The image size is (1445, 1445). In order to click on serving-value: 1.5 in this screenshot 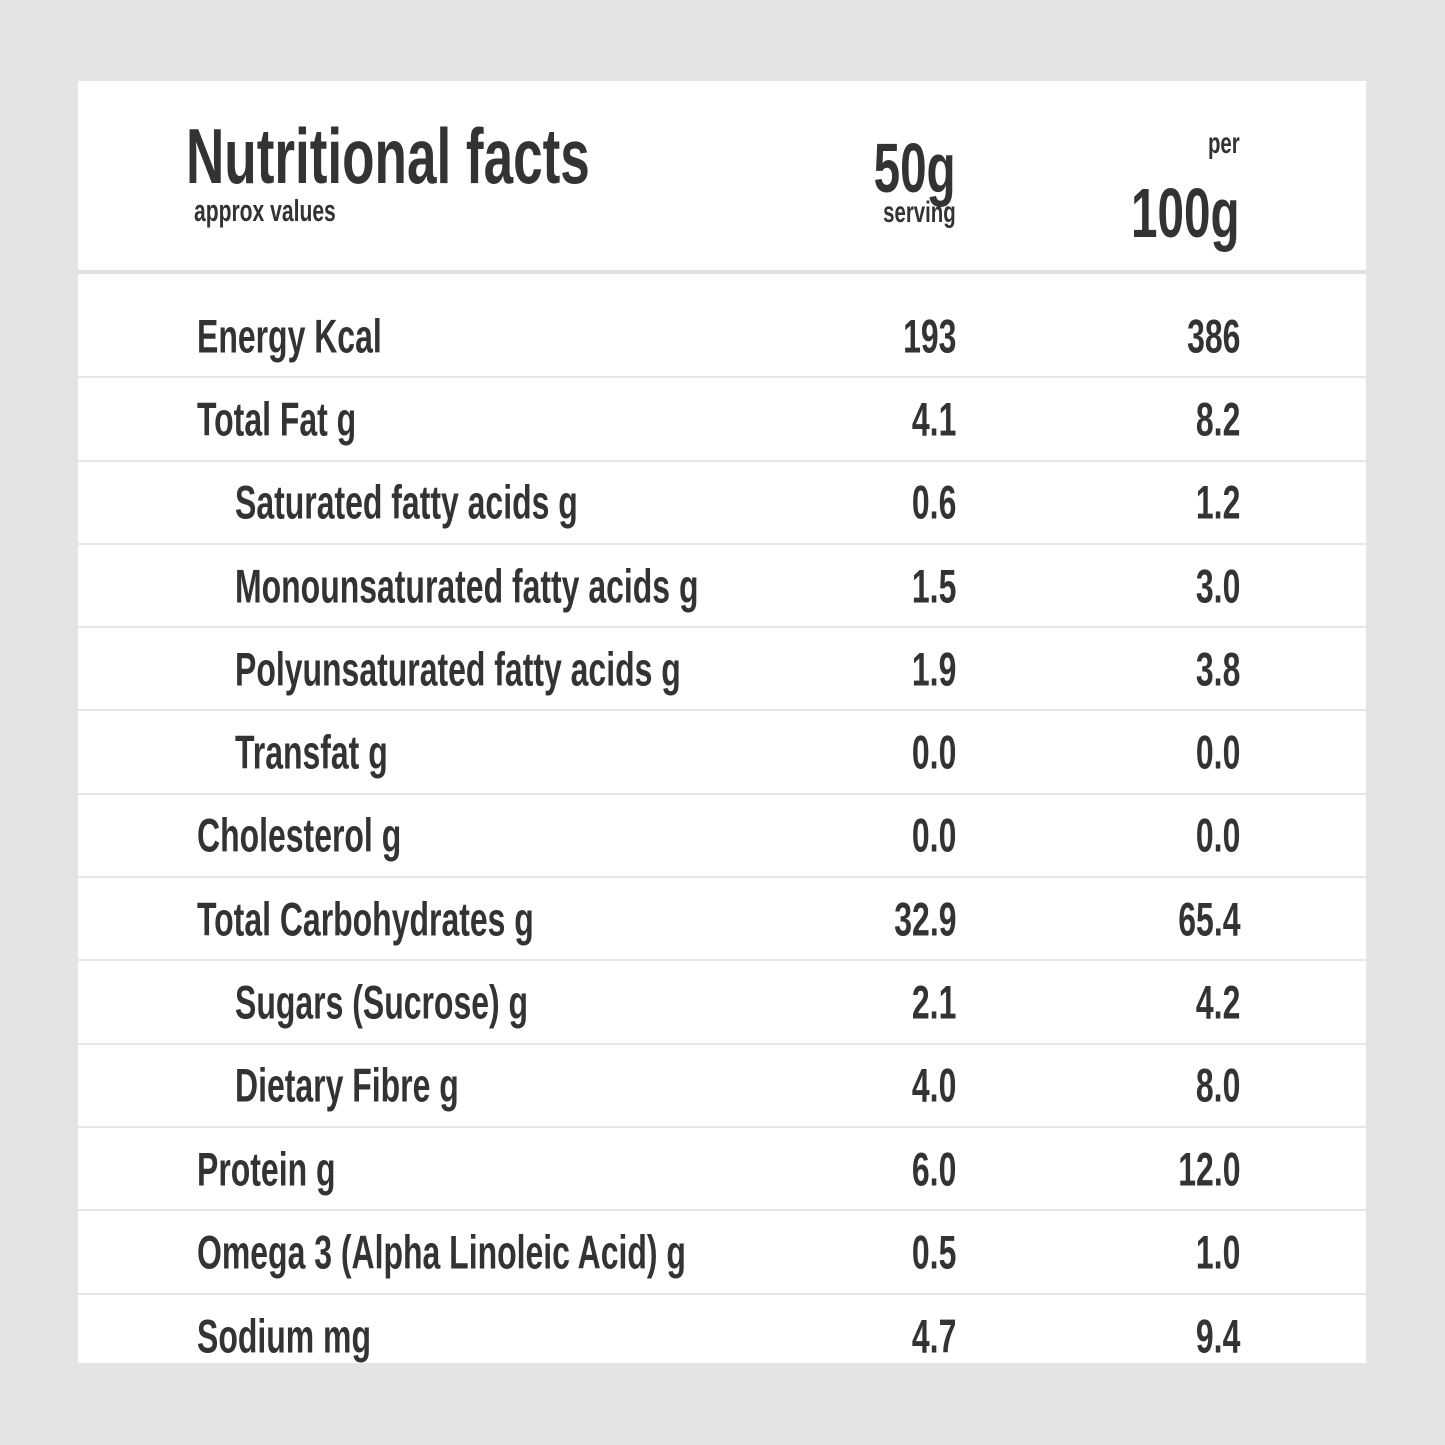, I will do `click(923, 585)`.